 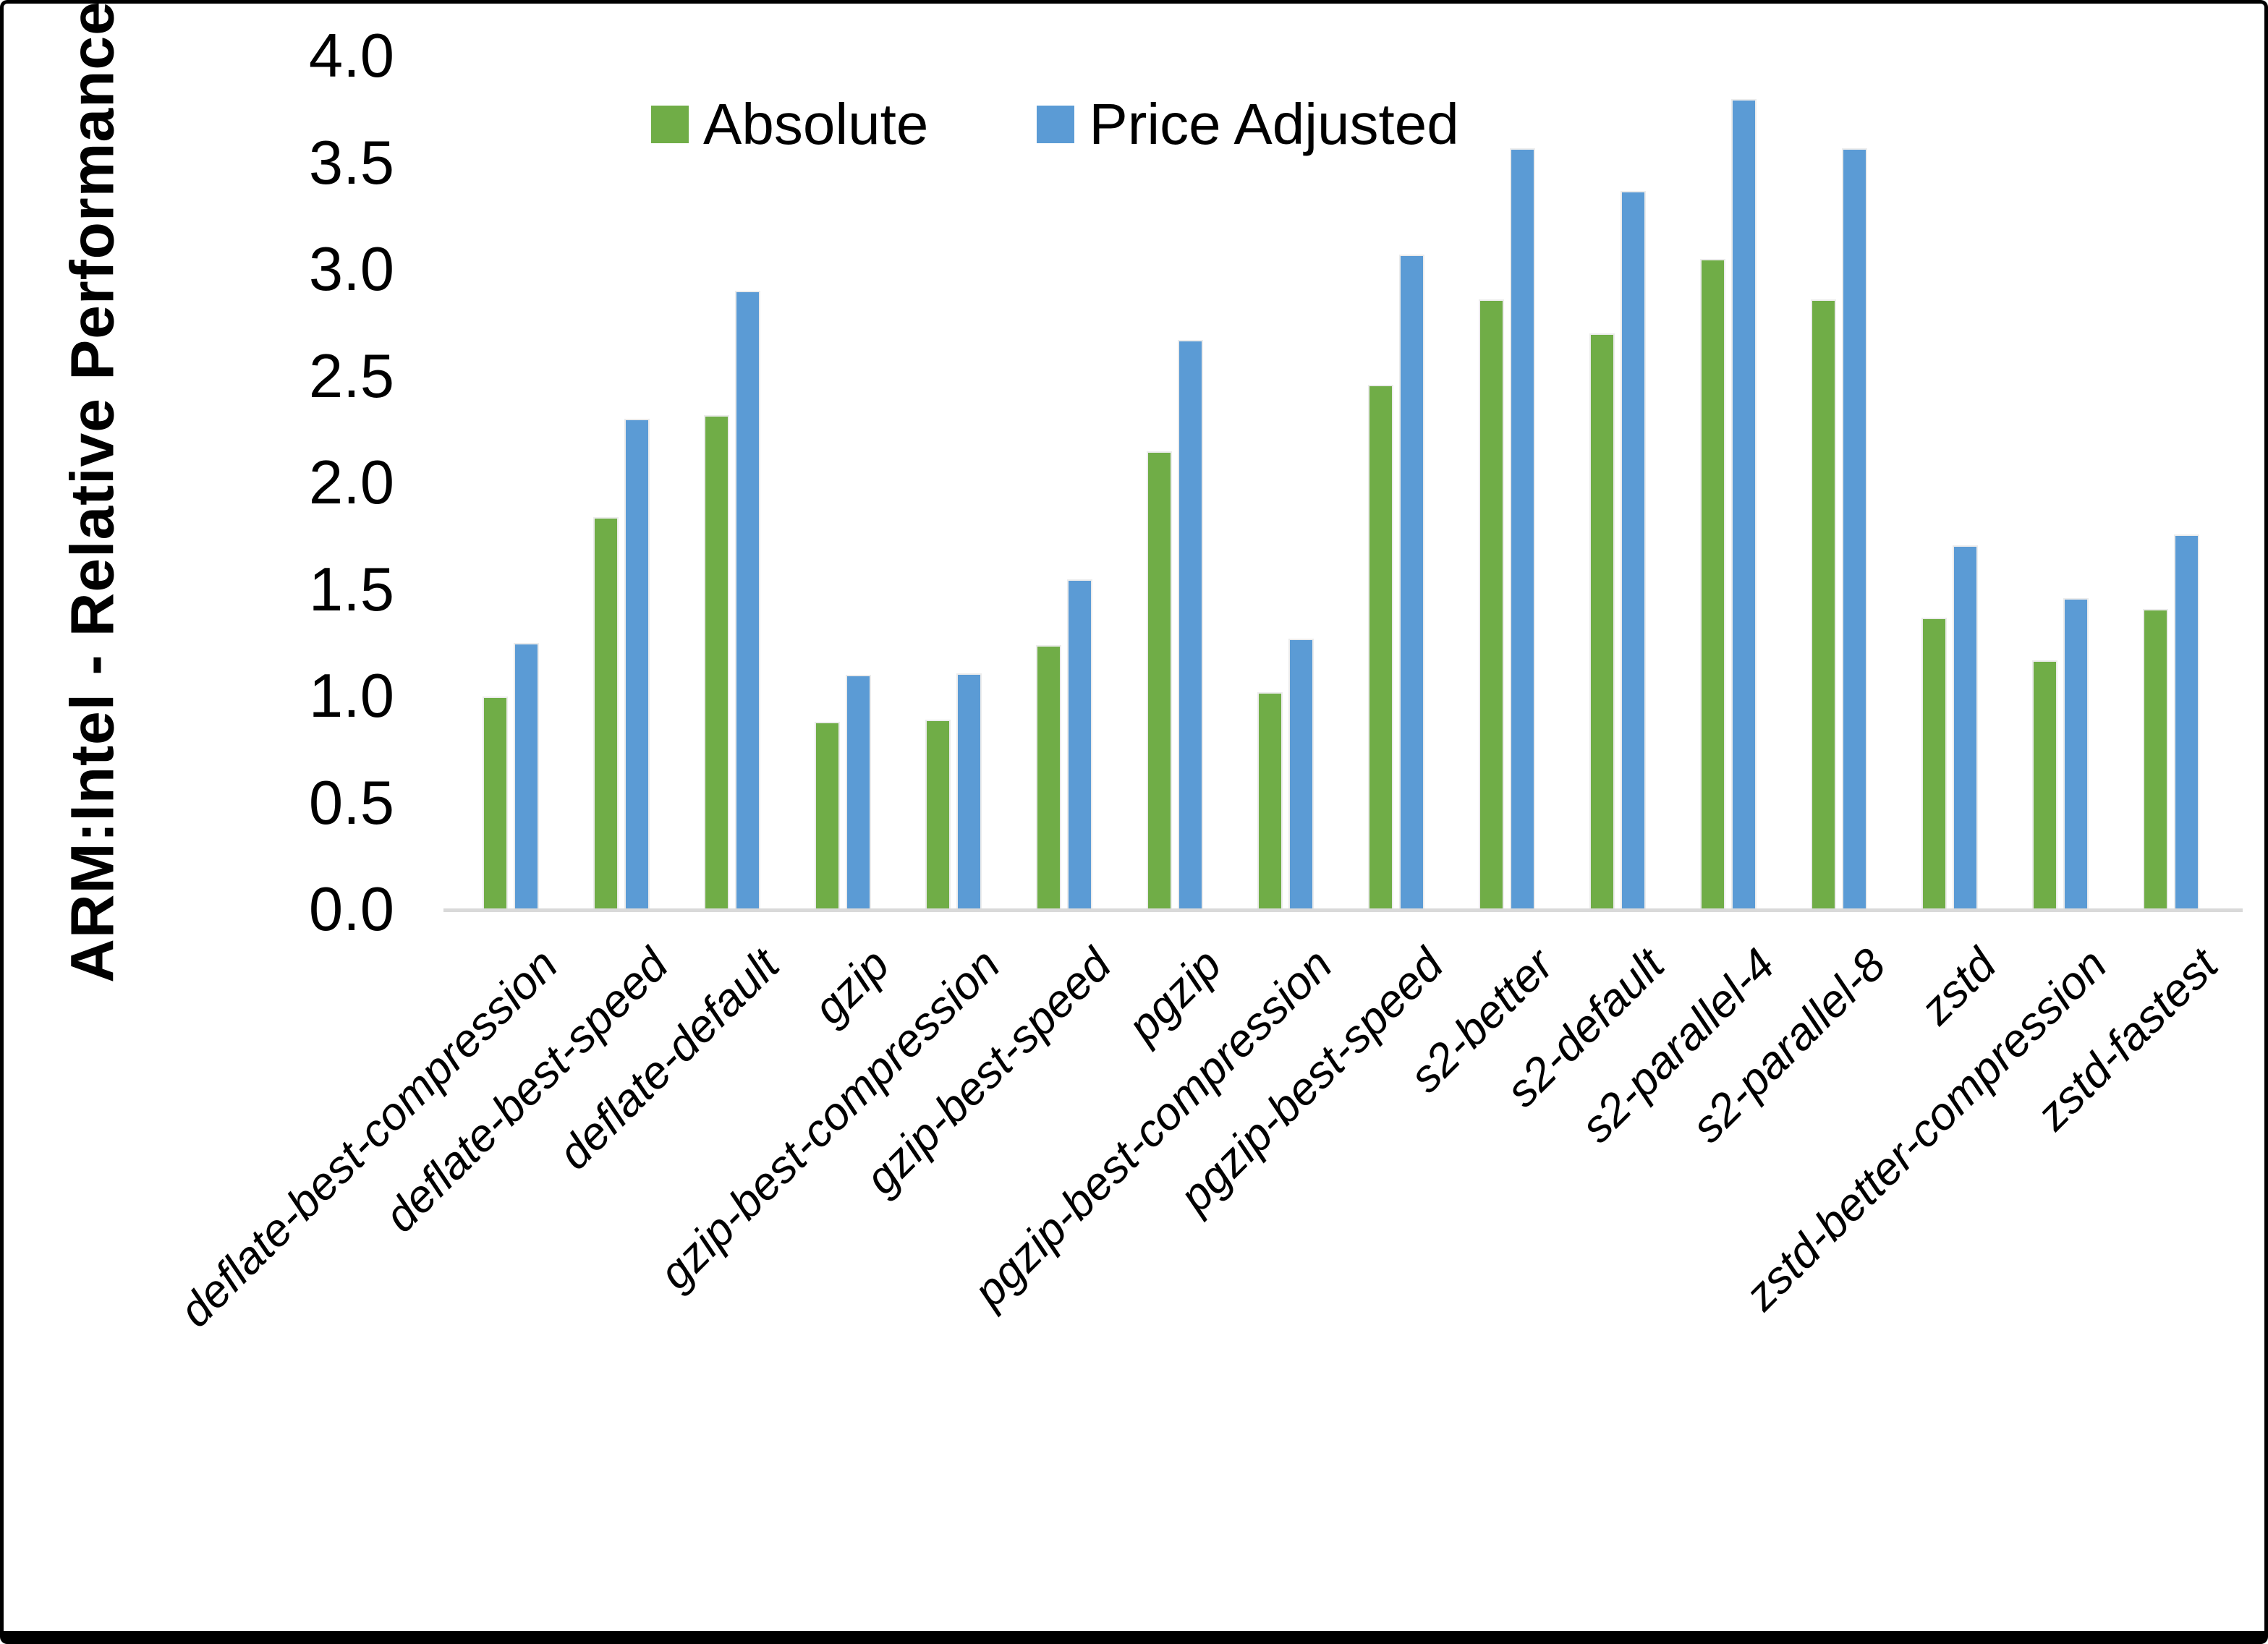 What do you see at coordinates (816, 124) in the screenshot?
I see `legend-label-absolute: Absolute` at bounding box center [816, 124].